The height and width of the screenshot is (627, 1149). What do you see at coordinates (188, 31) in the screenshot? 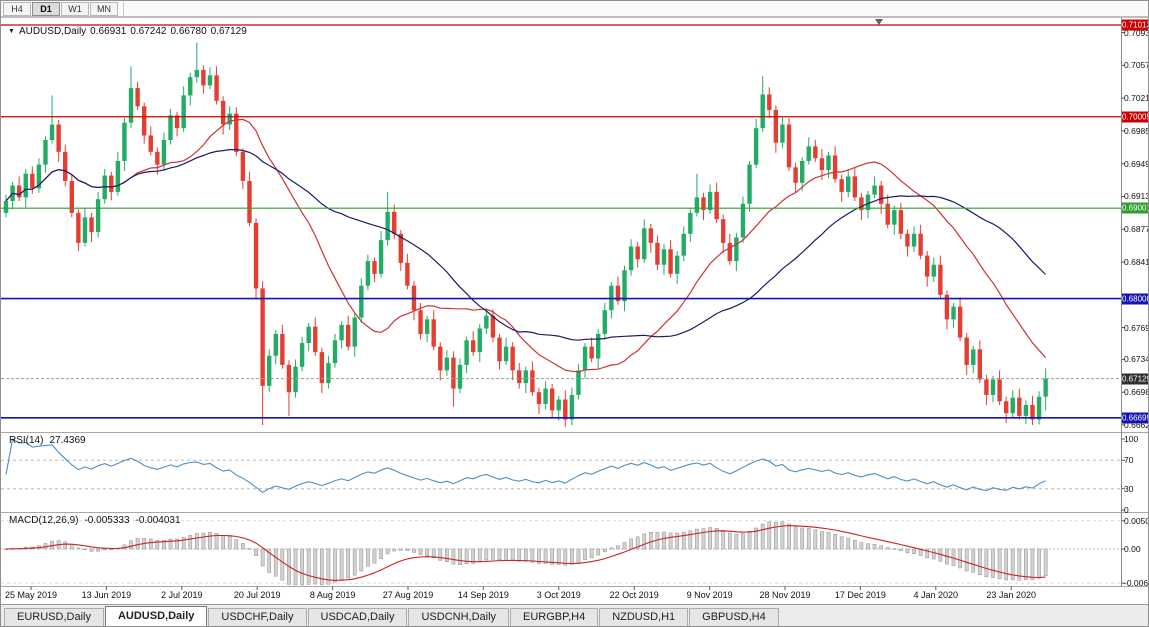
I see `low-value: 0.66780` at bounding box center [188, 31].